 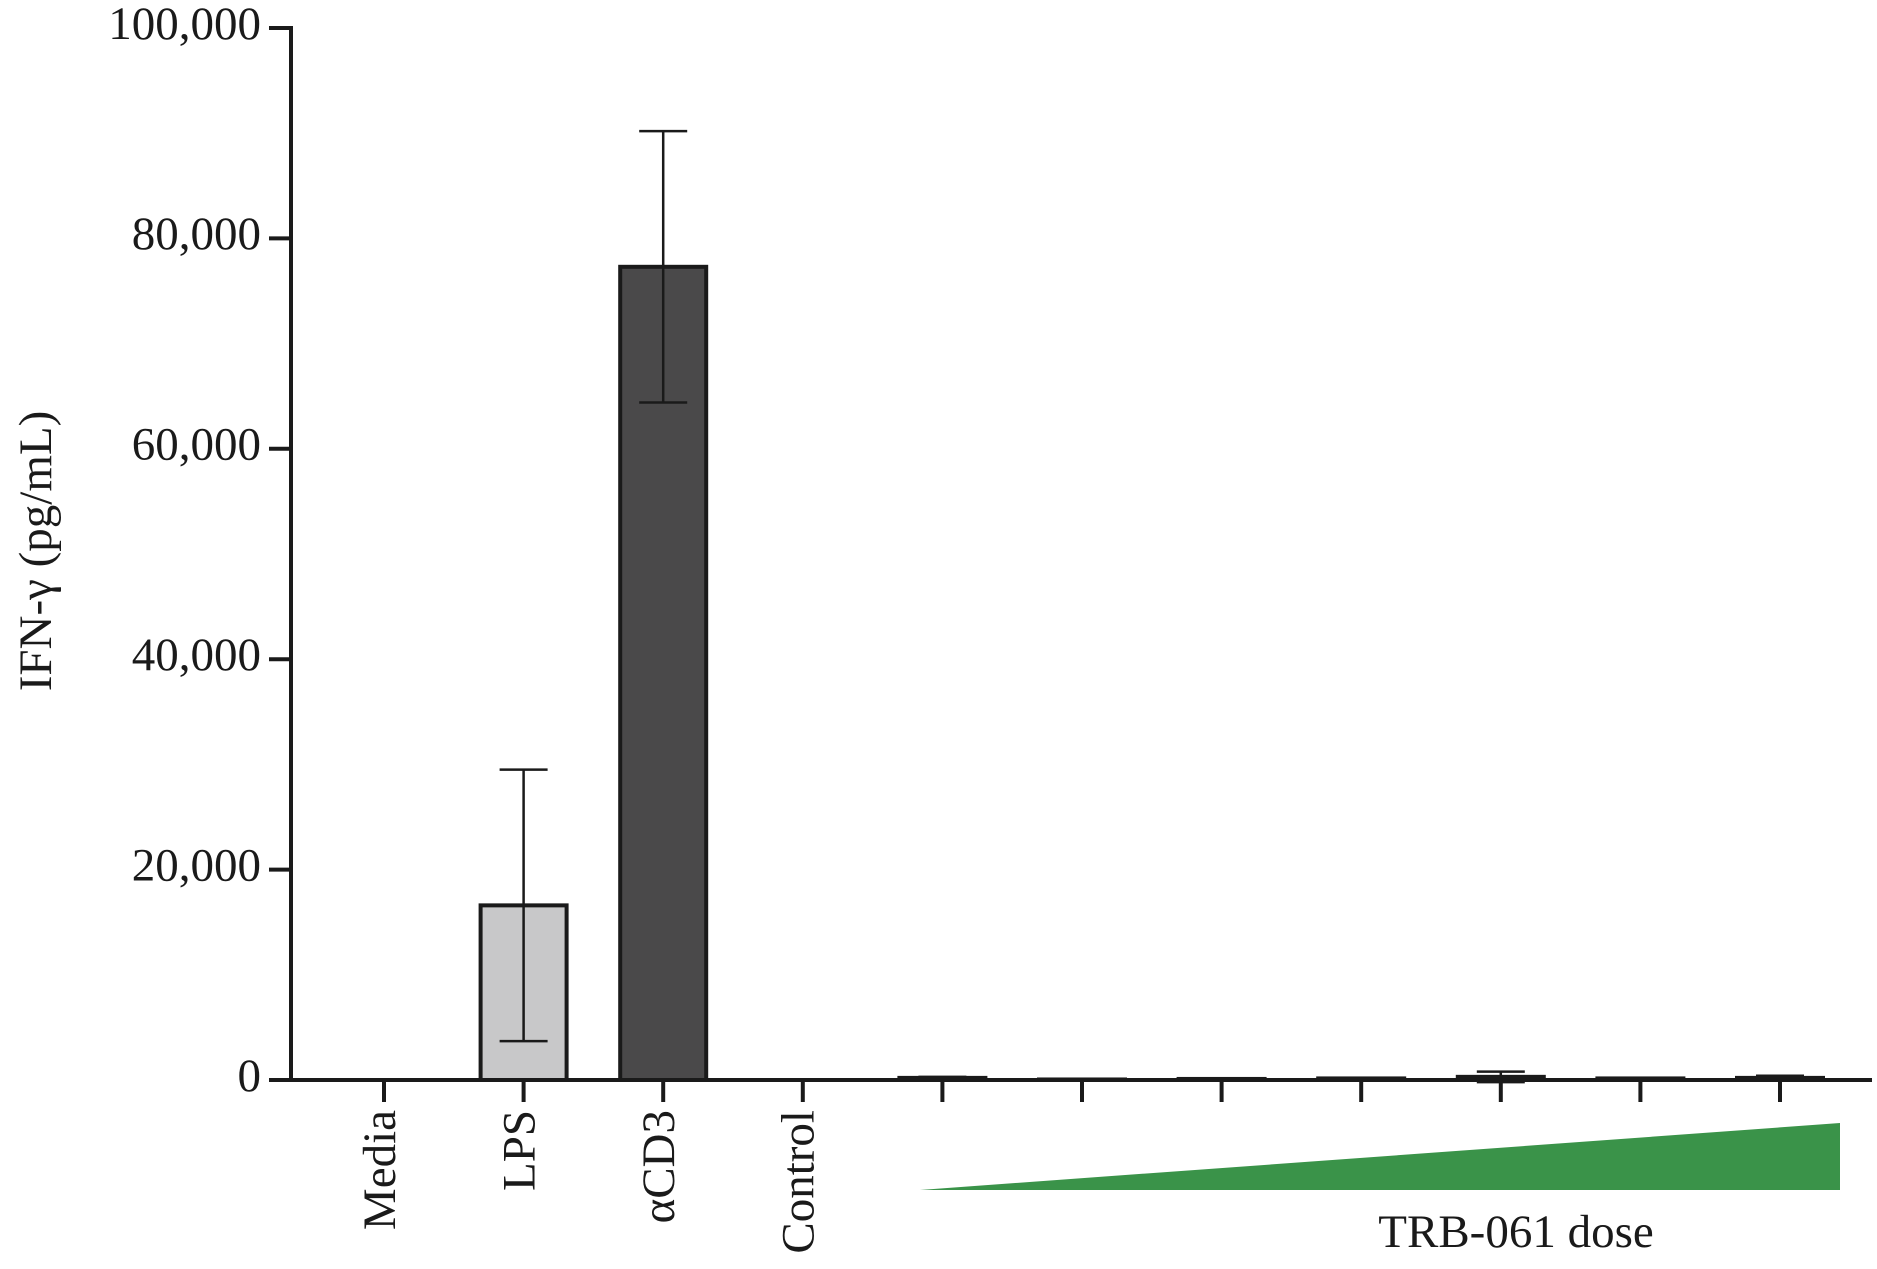 I want to click on y-tick-label: 100,000, so click(x=184, y=25).